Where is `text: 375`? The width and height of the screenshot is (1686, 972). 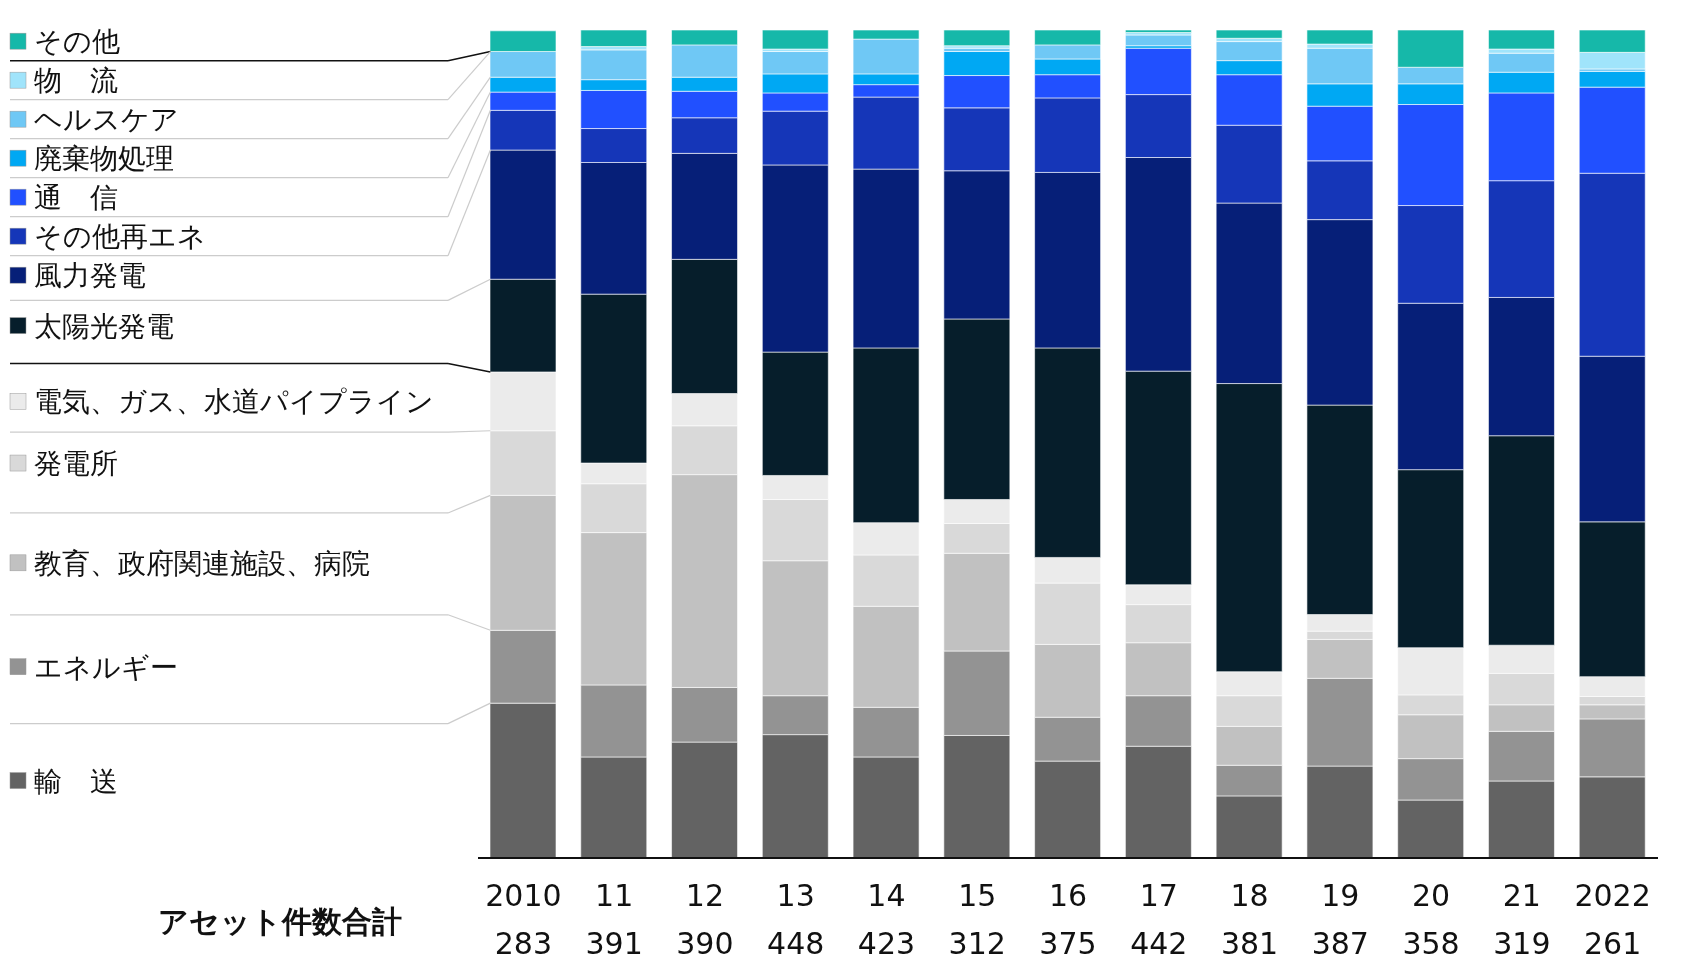 text: 375 is located at coordinates (1068, 943).